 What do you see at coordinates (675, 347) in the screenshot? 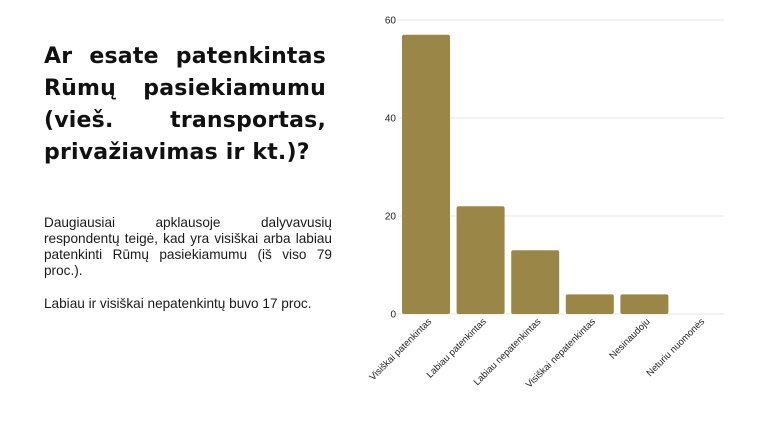
I see `x-category-label-5: Neturiu nuomonės` at bounding box center [675, 347].